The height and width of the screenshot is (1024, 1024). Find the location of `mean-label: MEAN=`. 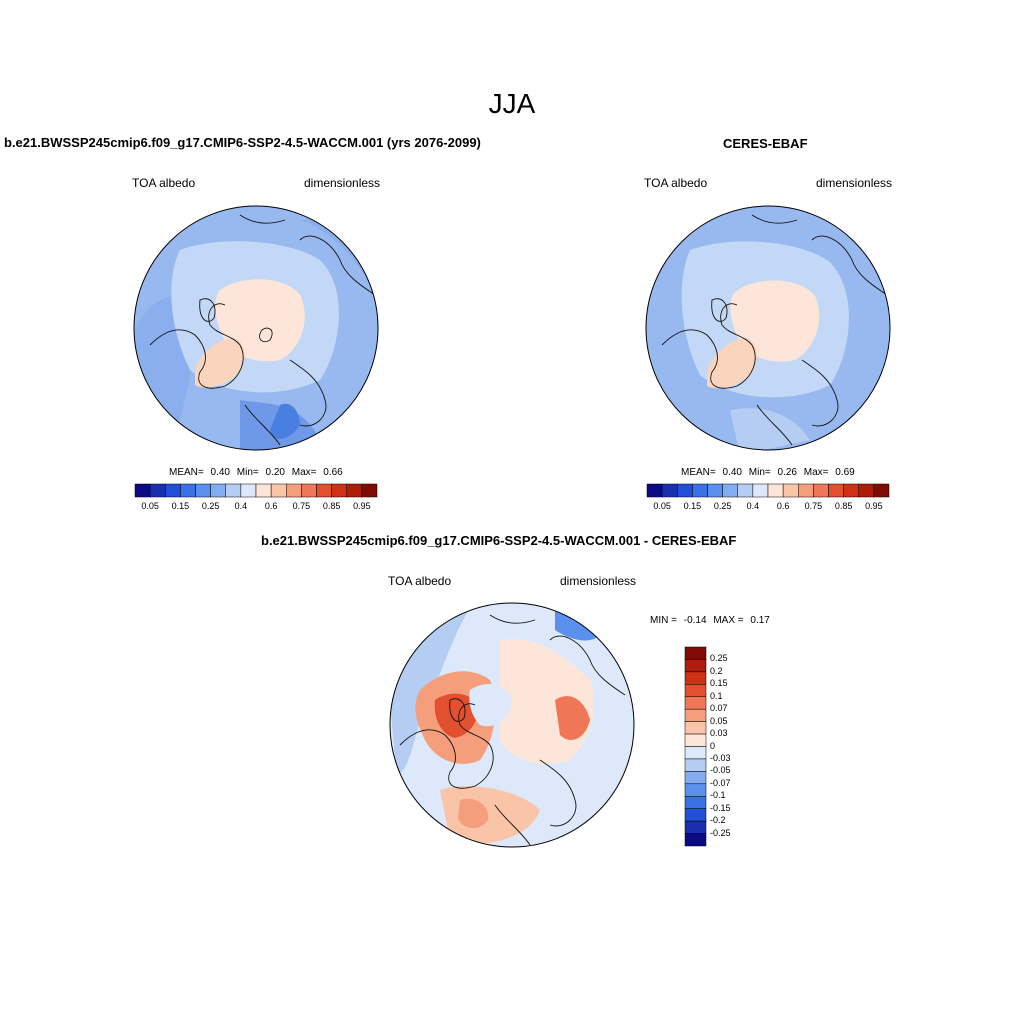

mean-label: MEAN= is located at coordinates (186, 472).